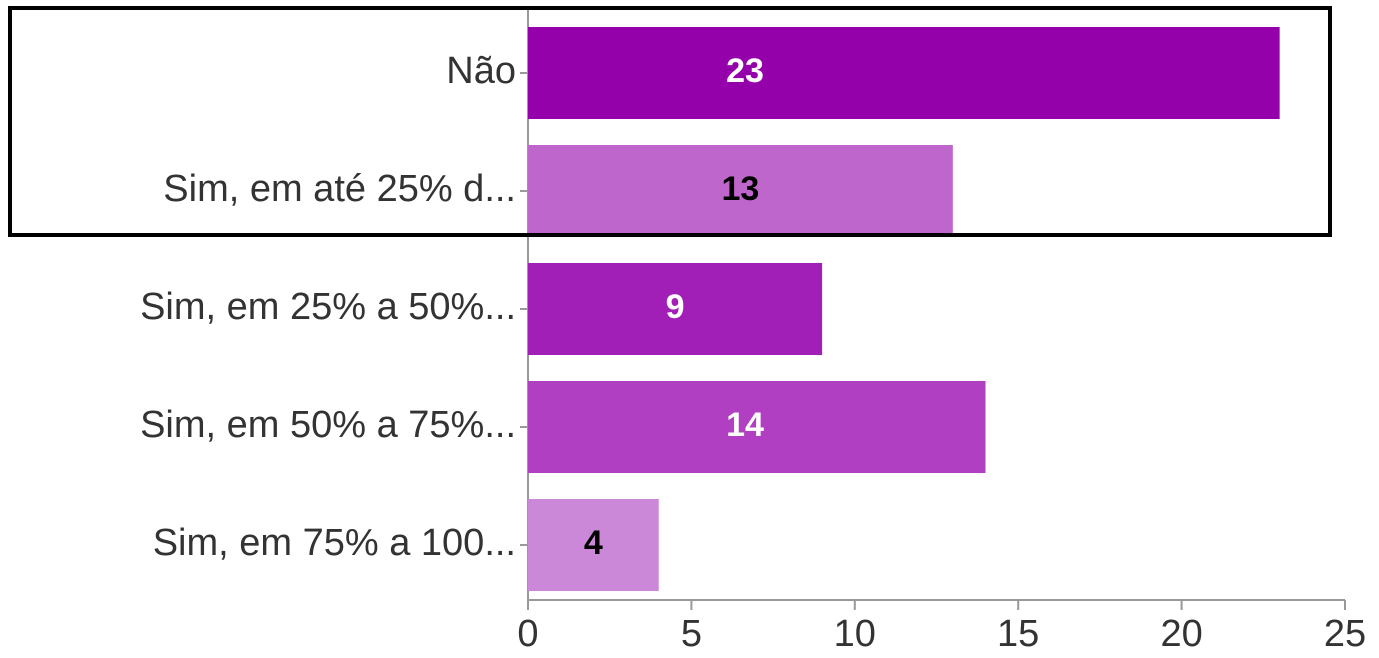 The width and height of the screenshot is (1379, 658). What do you see at coordinates (855, 634) in the screenshot?
I see `x-tick-label: 10` at bounding box center [855, 634].